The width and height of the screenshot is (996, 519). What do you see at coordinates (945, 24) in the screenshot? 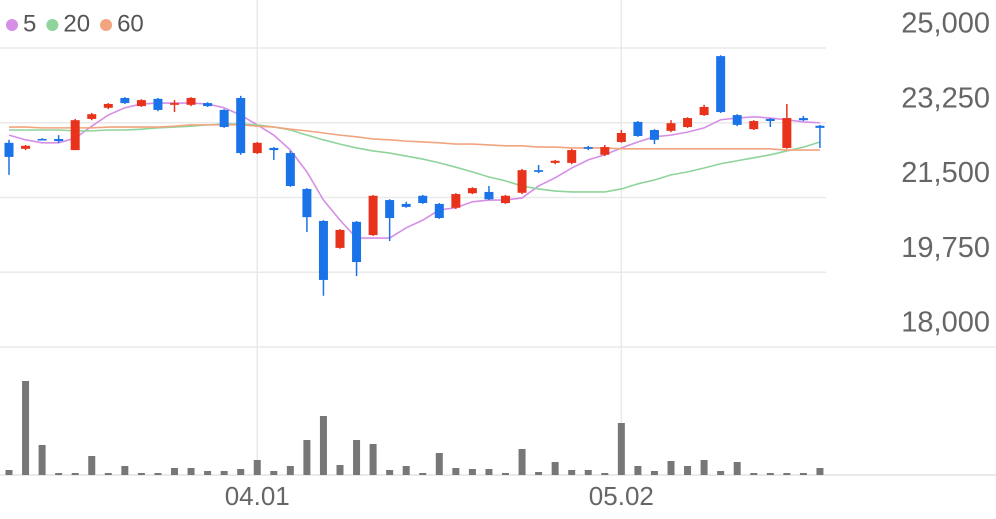
I see `y-tick-label: 25,000` at bounding box center [945, 24].